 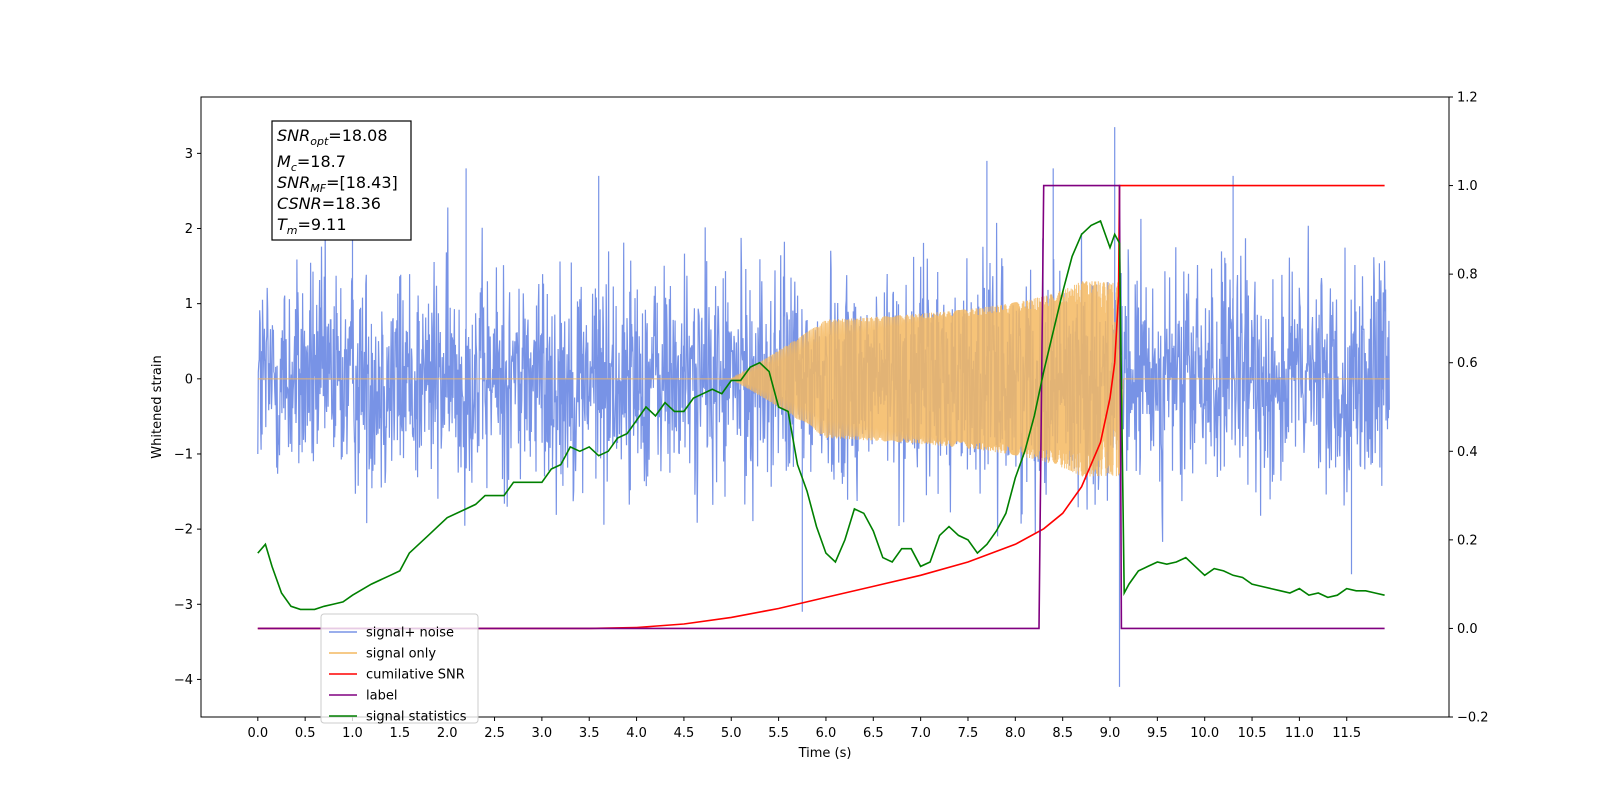 I want to click on x-tick-label: 7.5, so click(x=968, y=733).